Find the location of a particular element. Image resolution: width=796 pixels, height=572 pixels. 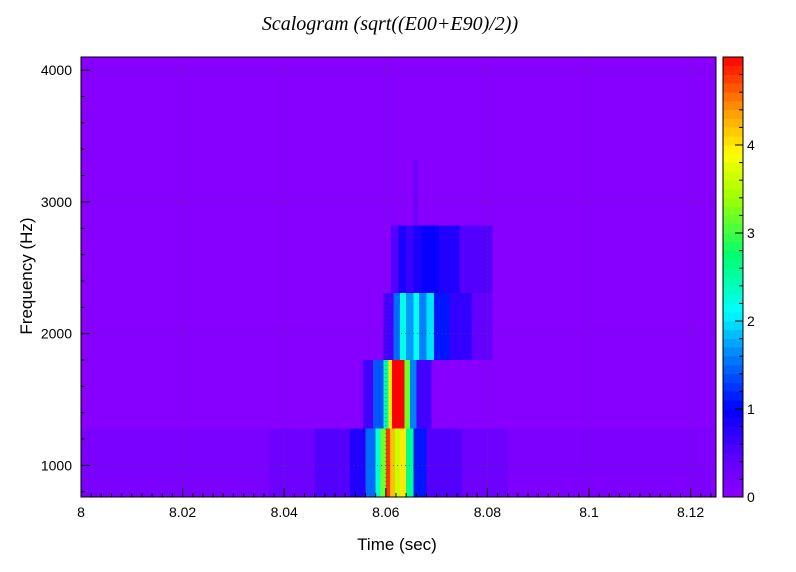

x-tick-label: 8 is located at coordinates (81, 512).